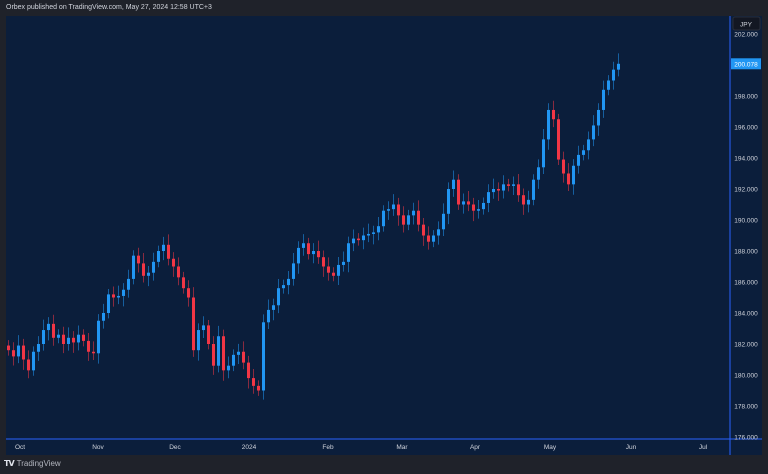 The width and height of the screenshot is (768, 474). What do you see at coordinates (249, 447) in the screenshot?
I see `time-label: 2024` at bounding box center [249, 447].